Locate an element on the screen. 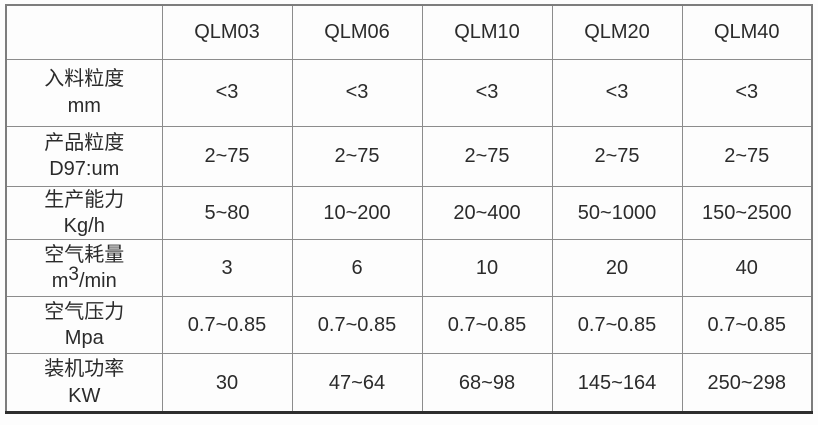 This screenshot has height=425, width=818. table-row-product-size: 产品粒度 D97:um 2~75 2~75 2~75 2~75 2~75 is located at coordinates (409, 156).